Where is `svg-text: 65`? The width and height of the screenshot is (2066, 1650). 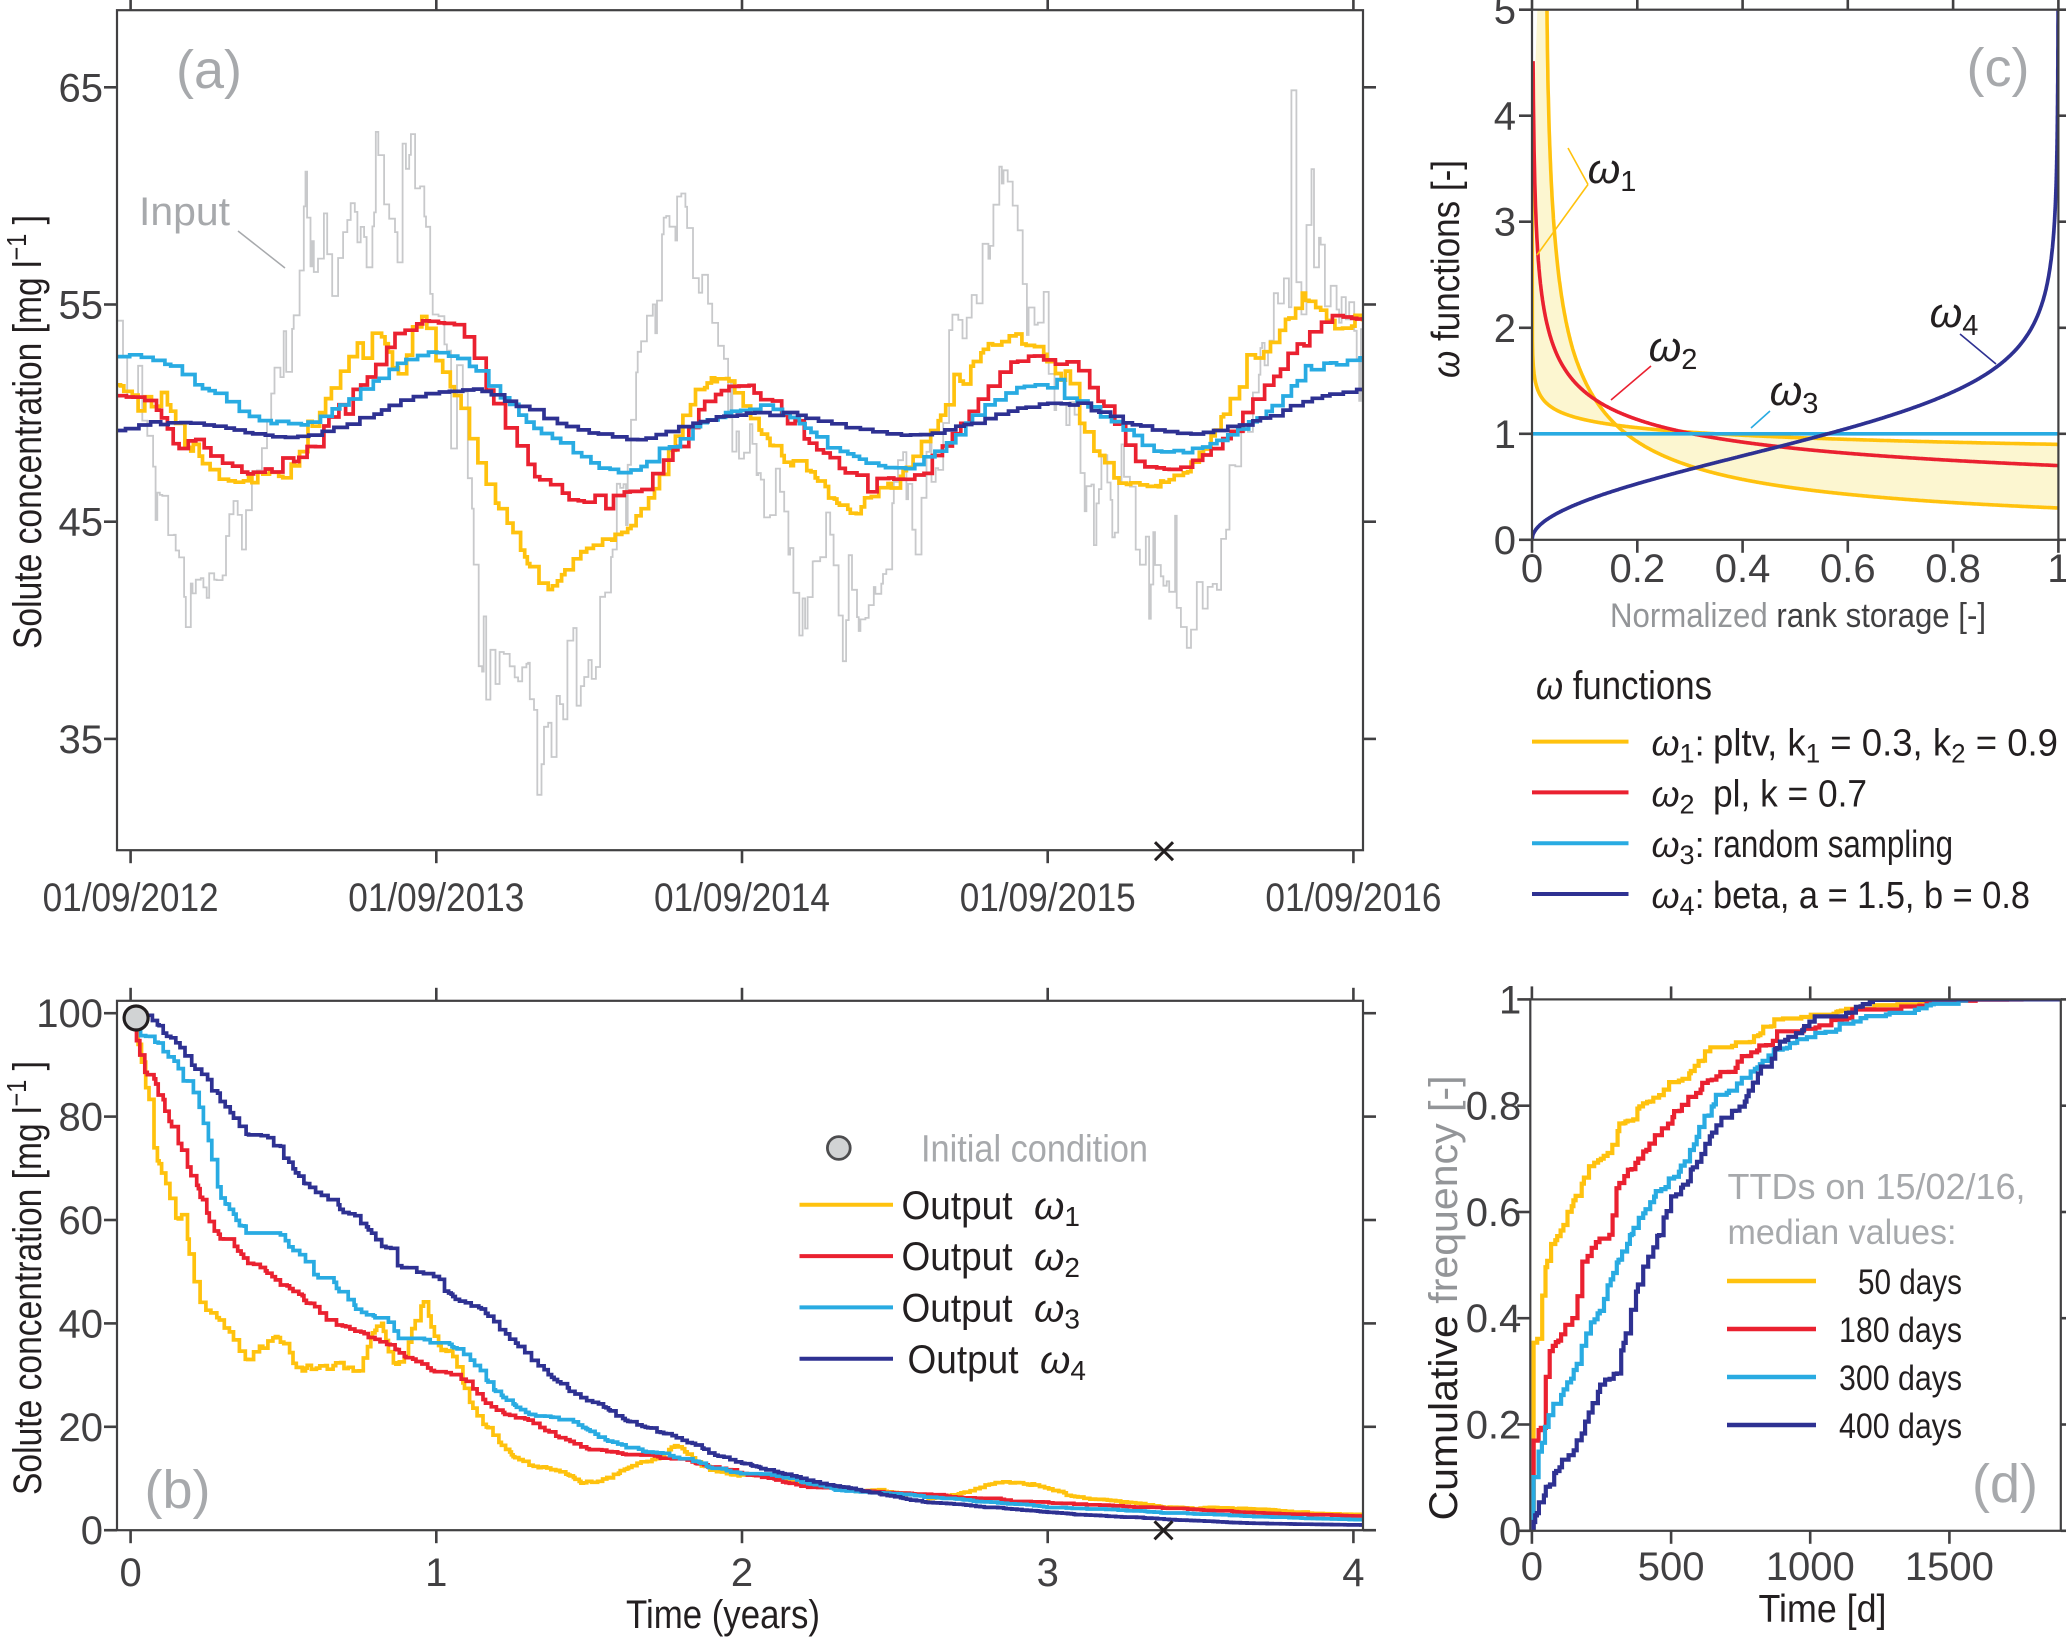
svg-text: 65 is located at coordinates (81, 88).